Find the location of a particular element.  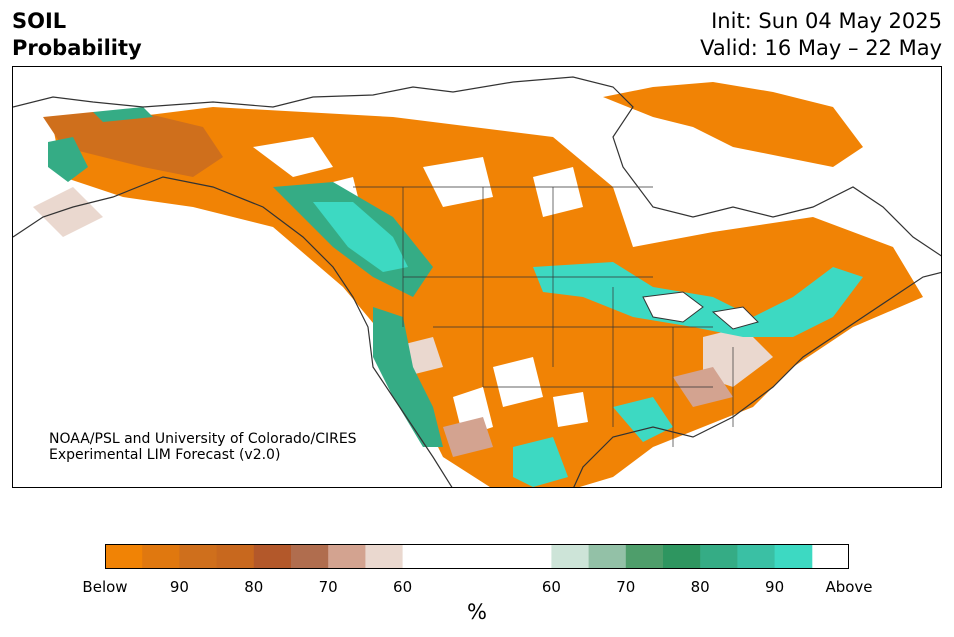

region-above-southwest is located at coordinates (408, 377).